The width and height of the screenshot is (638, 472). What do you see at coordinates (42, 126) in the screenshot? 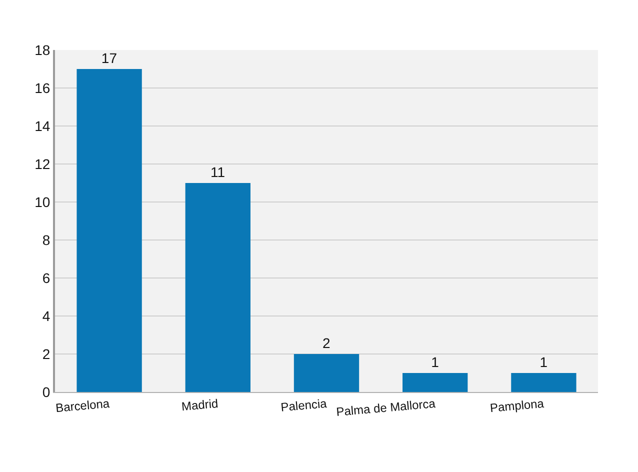
I see `y-tick-label: 14` at bounding box center [42, 126].